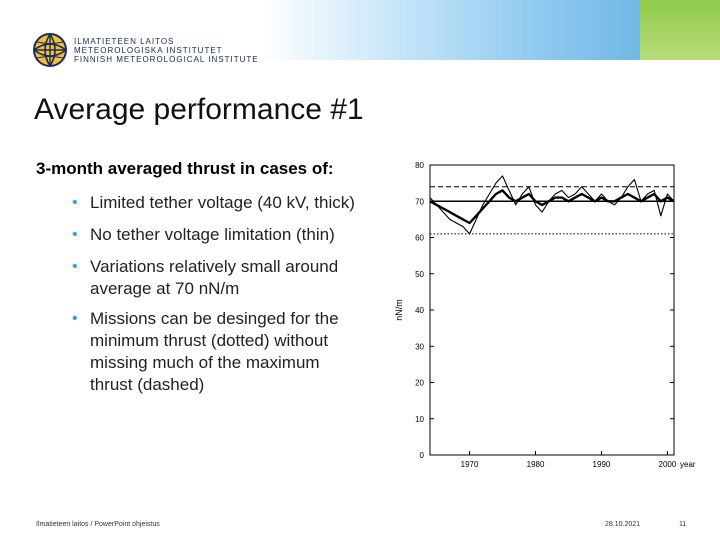 The height and width of the screenshot is (540, 720). I want to click on bullet-text: missing much of the maximum, so click(205, 362).